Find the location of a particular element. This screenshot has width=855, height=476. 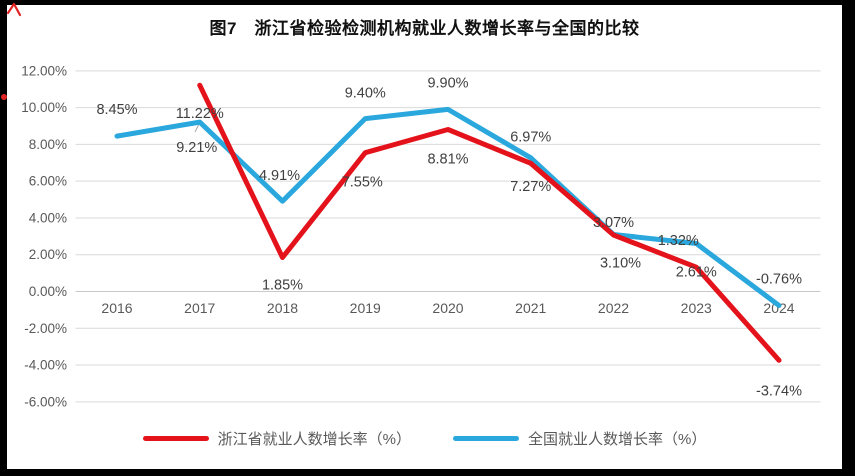

data-label: 3.07% is located at coordinates (613, 223).